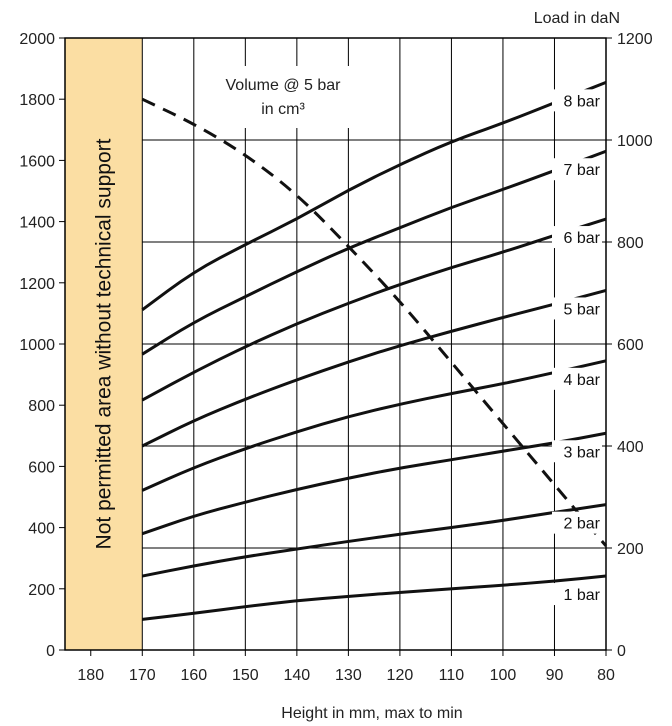 This screenshot has height=726, width=672. What do you see at coordinates (287, 97) in the screenshot?
I see `annotation-background` at bounding box center [287, 97].